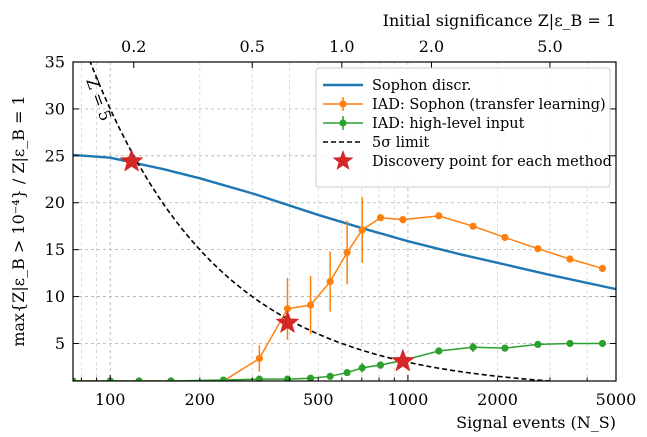  Describe the element at coordinates (55, 62) in the screenshot. I see `y-tick-label: 35` at that location.